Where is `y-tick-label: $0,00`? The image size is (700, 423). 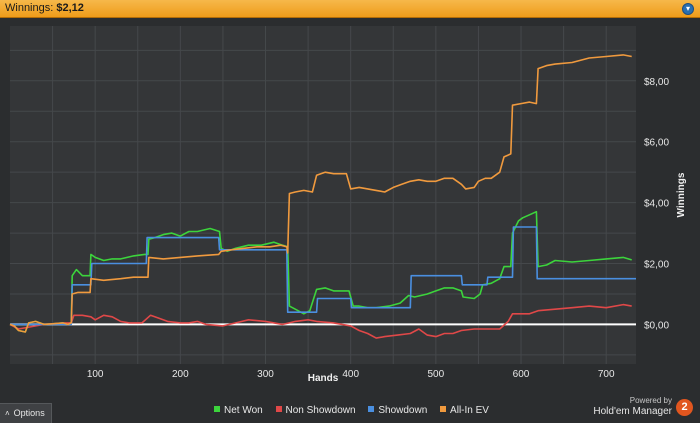
y-tick-label: $0,00 is located at coordinates (656, 325).